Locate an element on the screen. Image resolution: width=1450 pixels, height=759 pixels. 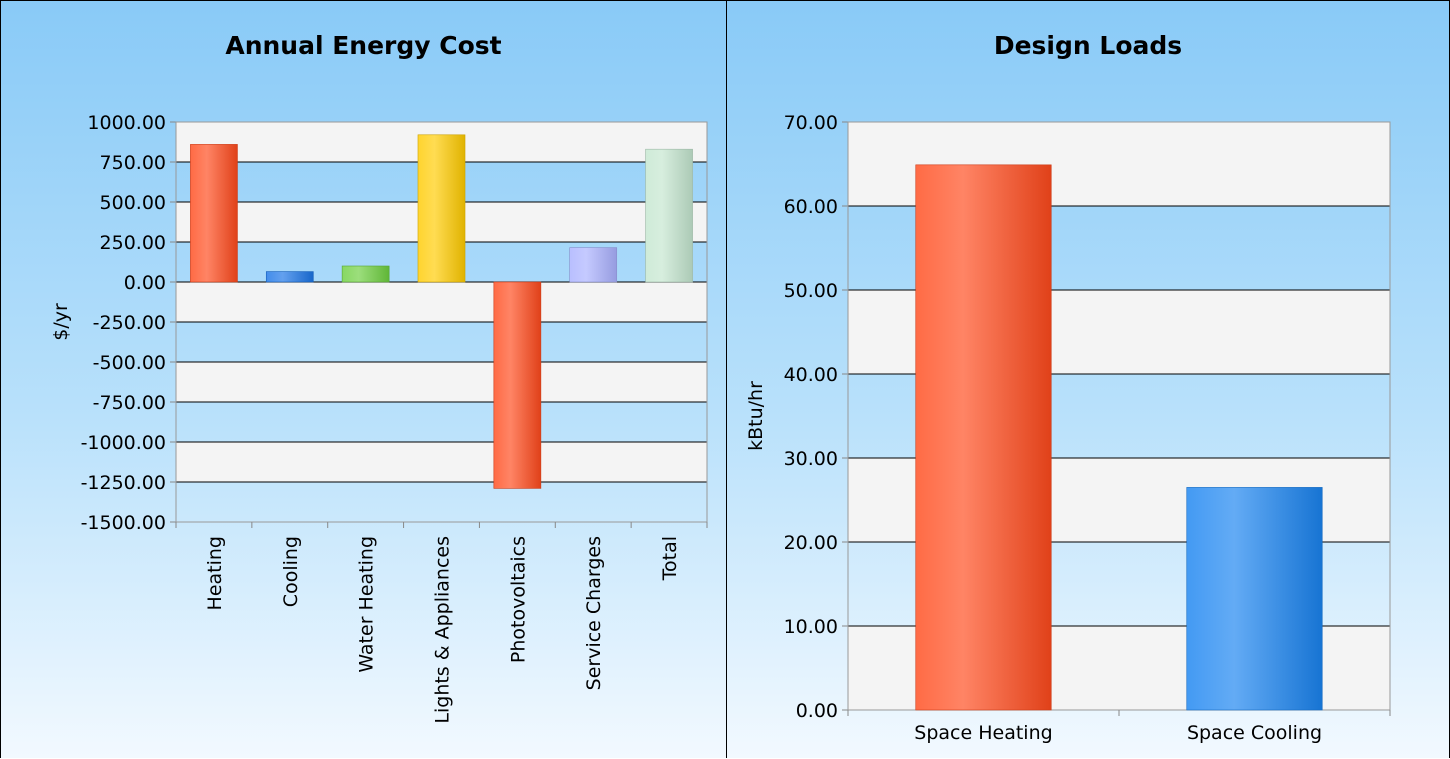
y-tick-label: -250.00 is located at coordinates (129, 323).